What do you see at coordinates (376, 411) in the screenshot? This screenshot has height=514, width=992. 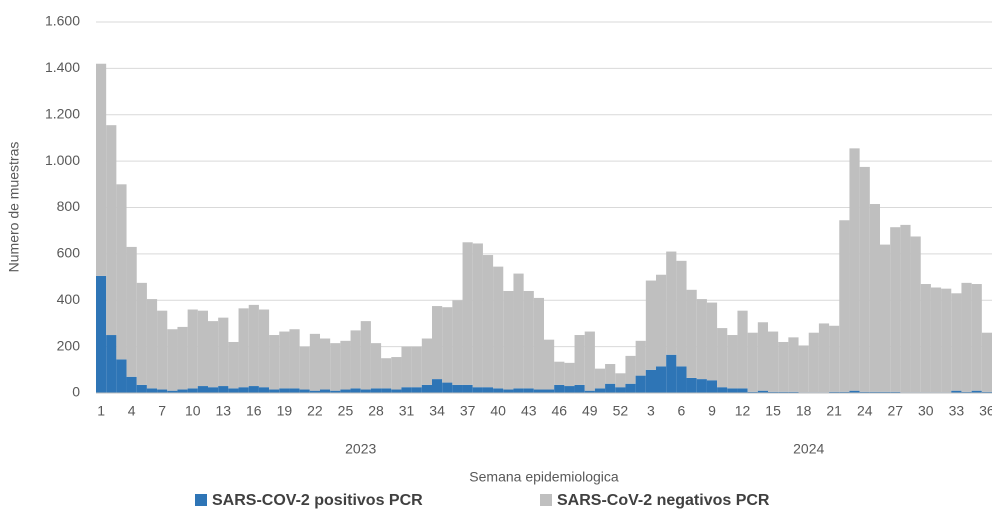 I see `x-tick-label: 28` at bounding box center [376, 411].